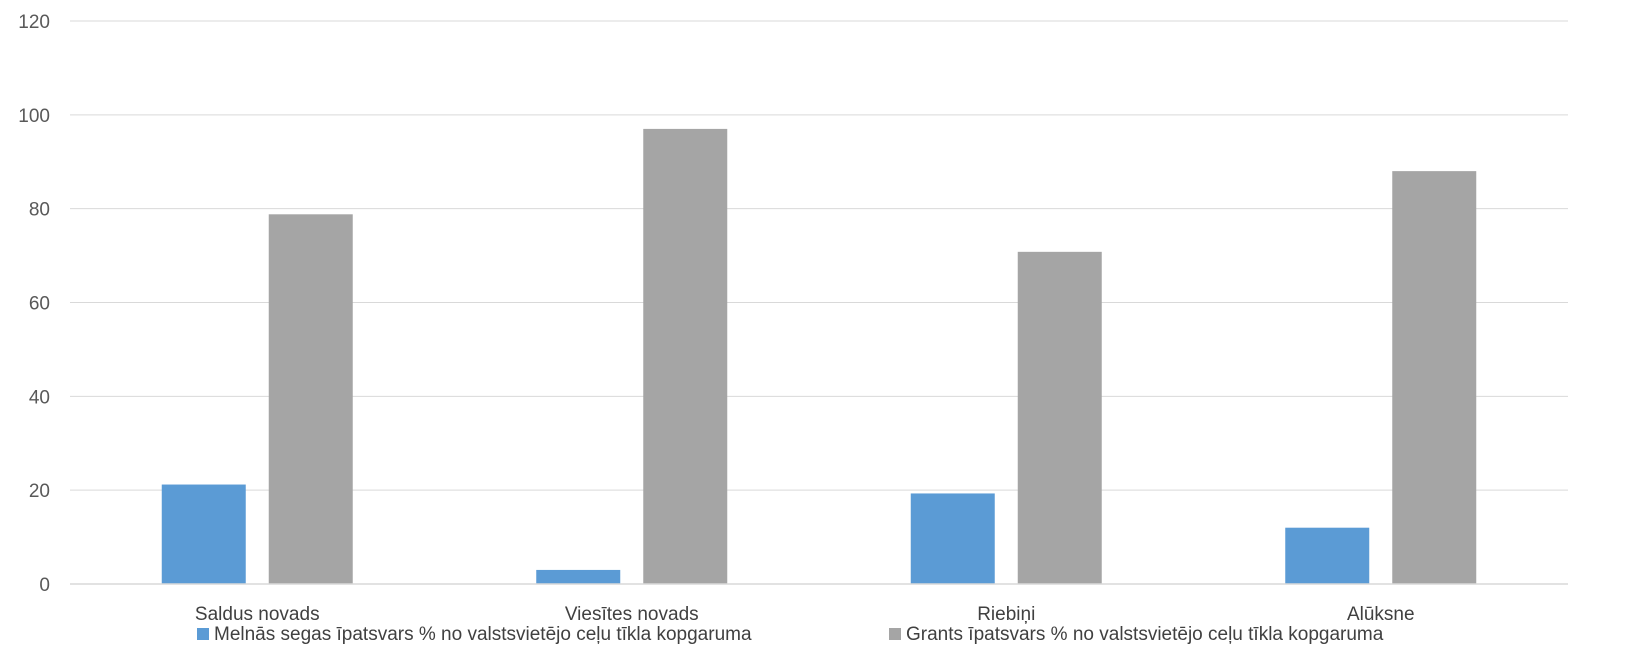 The image size is (1630, 671). Describe the element at coordinates (1381, 614) in the screenshot. I see `category-label: Alūksne` at that location.